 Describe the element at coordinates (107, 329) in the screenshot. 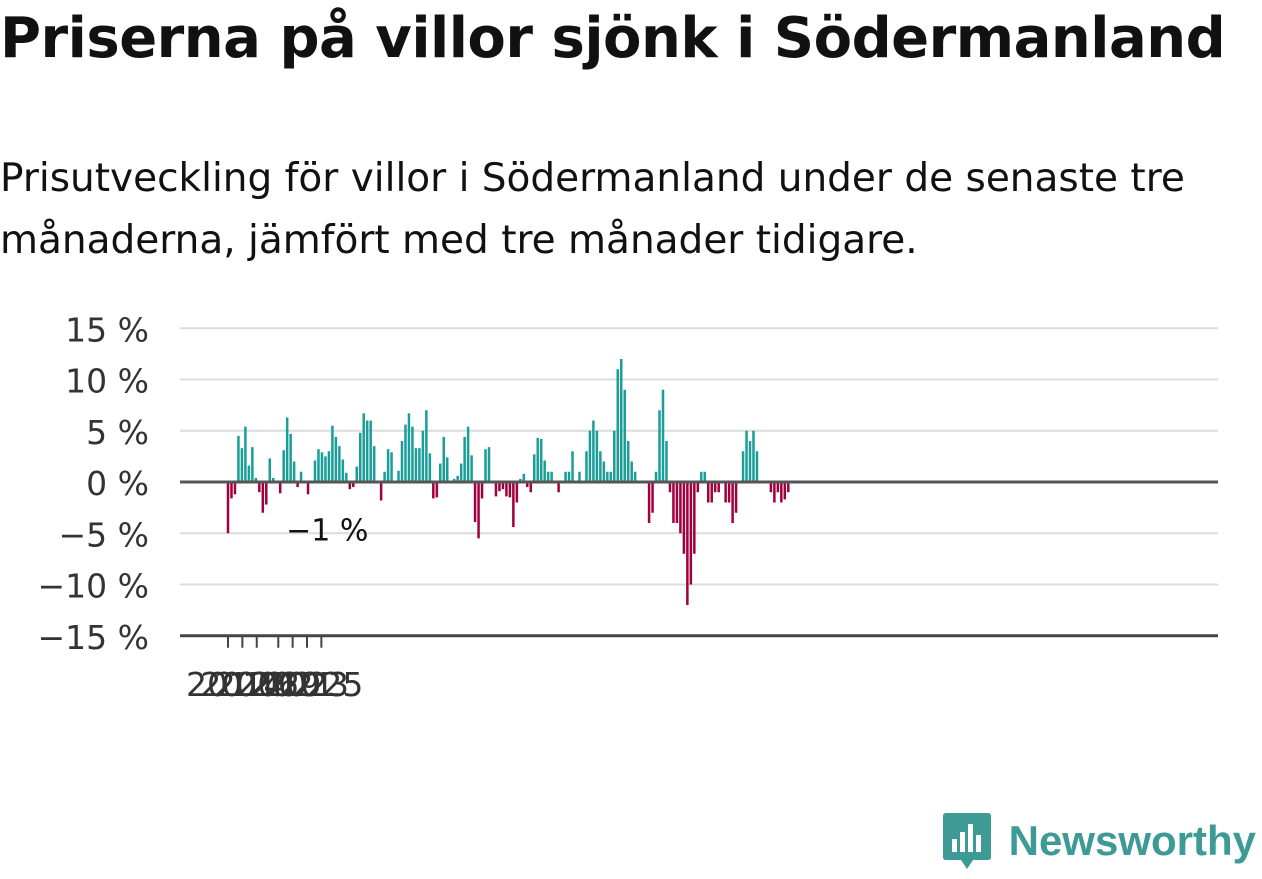

I see `y-tick-label: 15 %` at that location.